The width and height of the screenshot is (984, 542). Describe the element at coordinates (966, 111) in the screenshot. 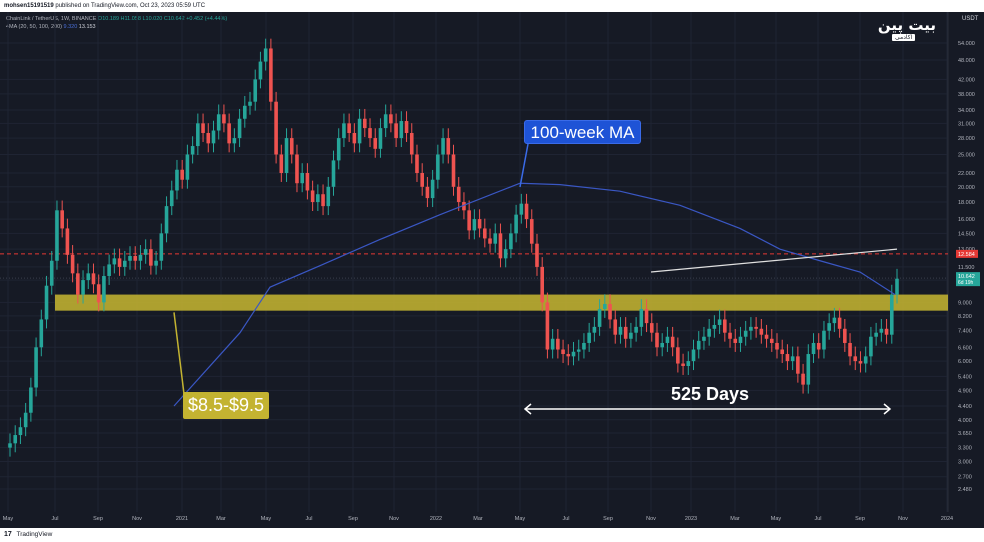

I see `price-tick-label: 34.000` at that location.